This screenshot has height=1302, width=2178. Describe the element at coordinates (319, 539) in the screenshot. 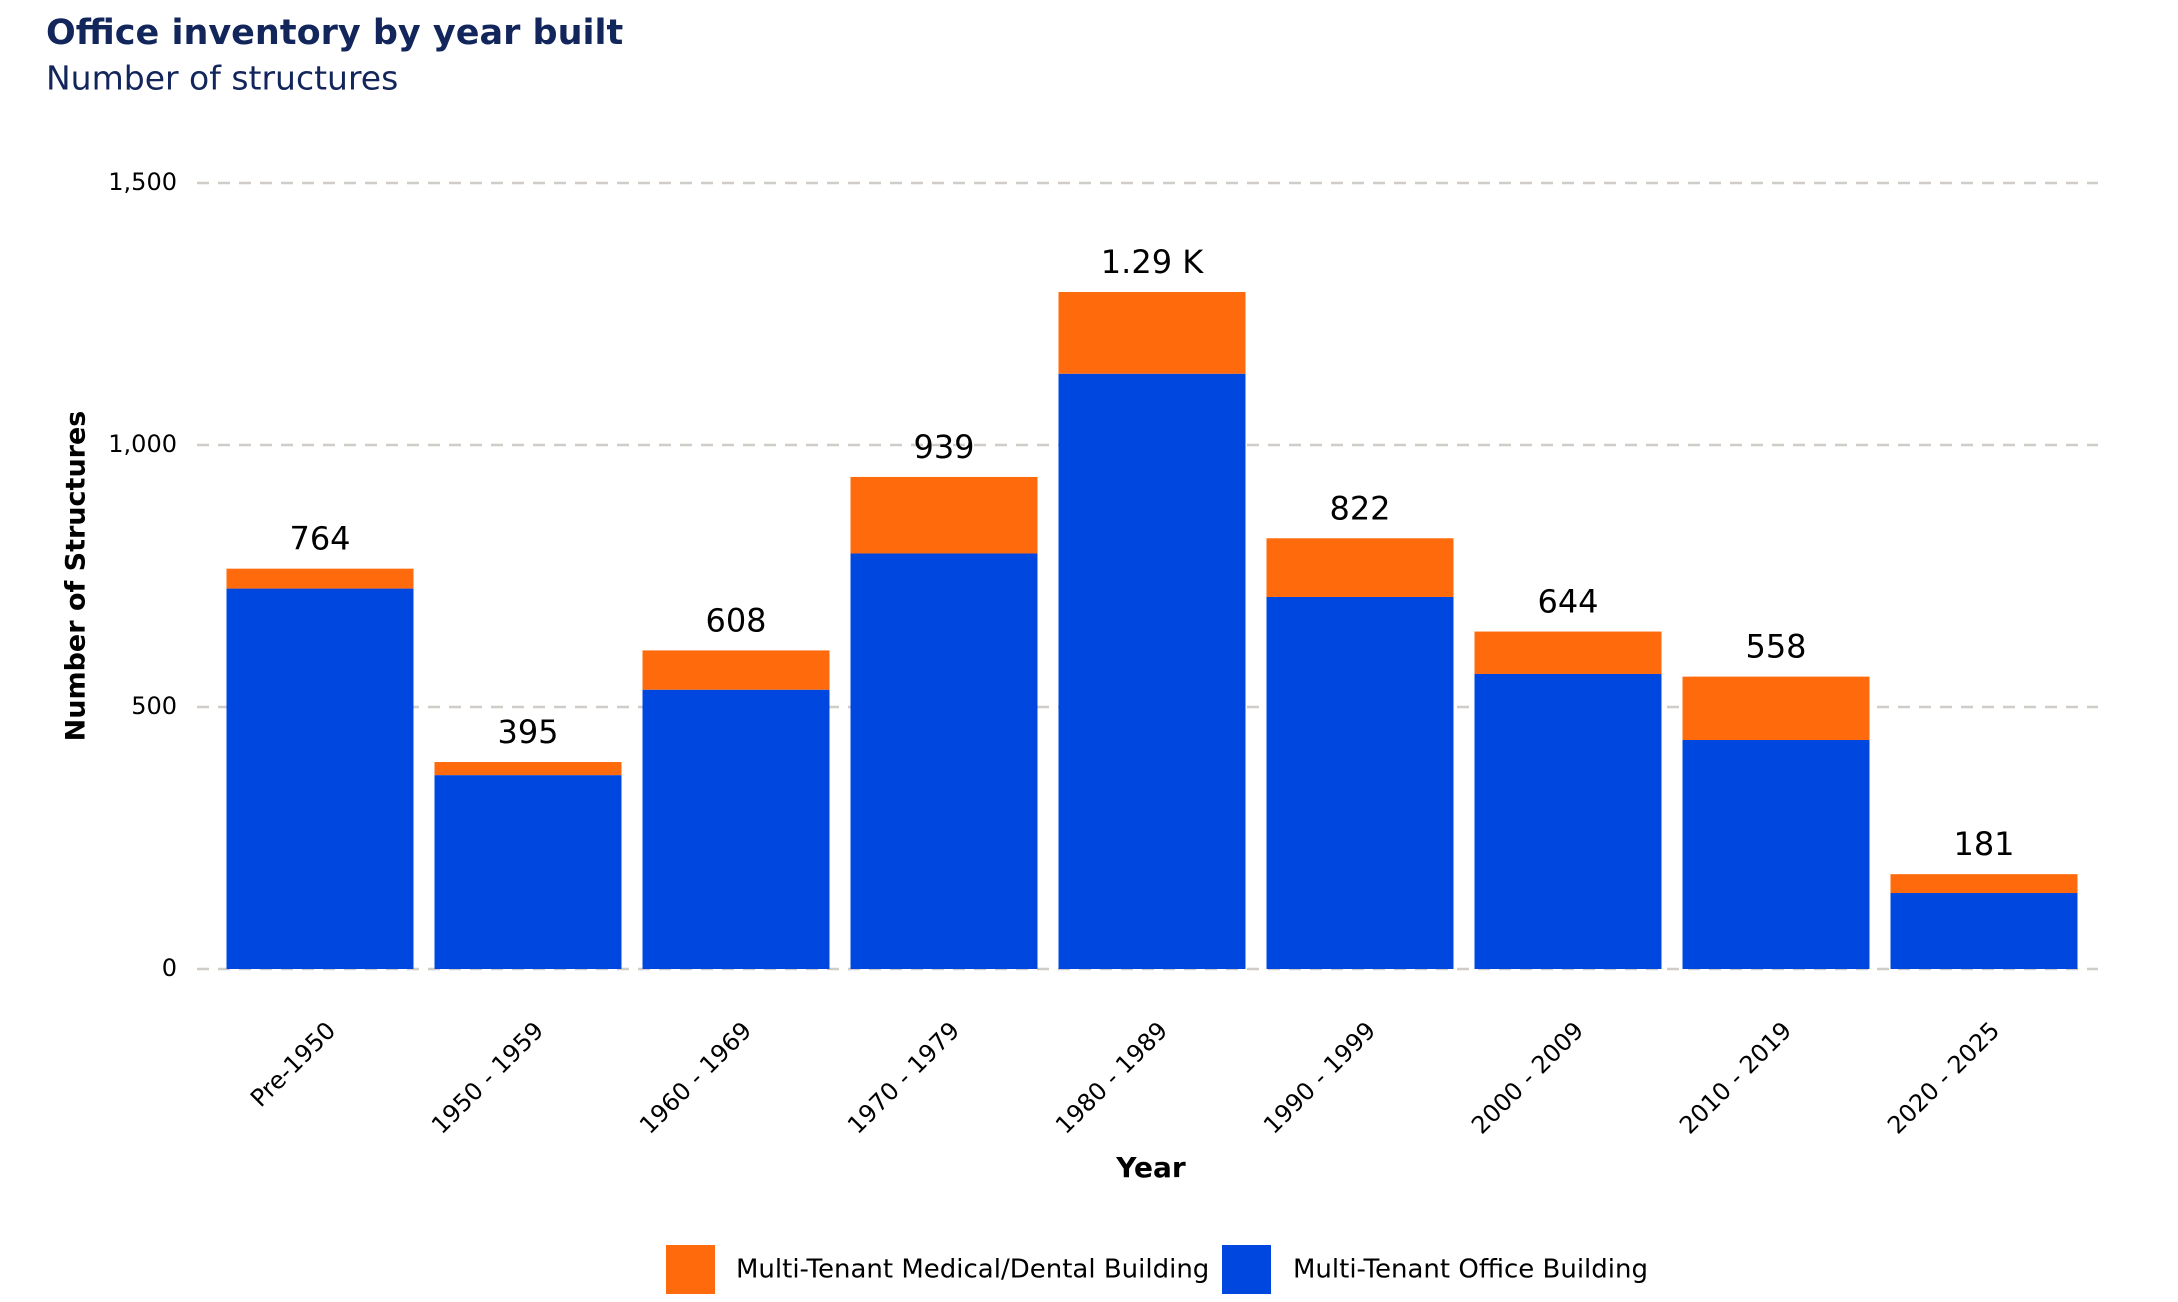

I see `total-label: 764` at that location.